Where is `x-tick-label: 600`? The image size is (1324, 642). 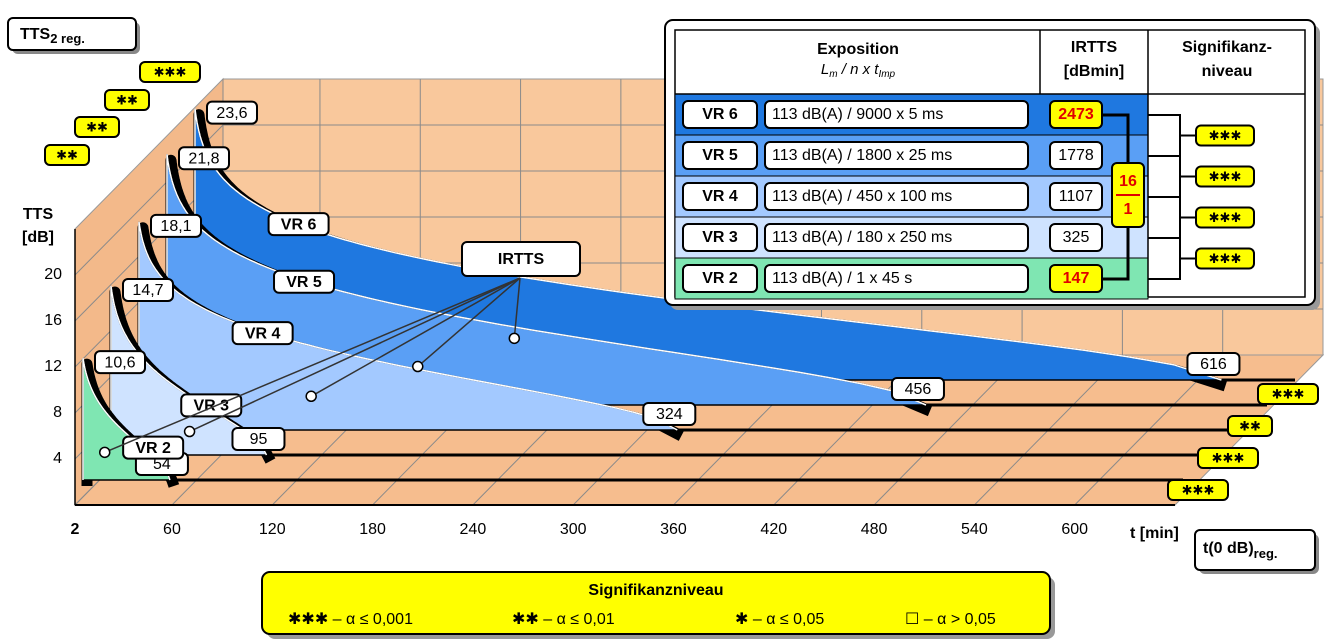
x-tick-label: 600 is located at coordinates (1074, 529).